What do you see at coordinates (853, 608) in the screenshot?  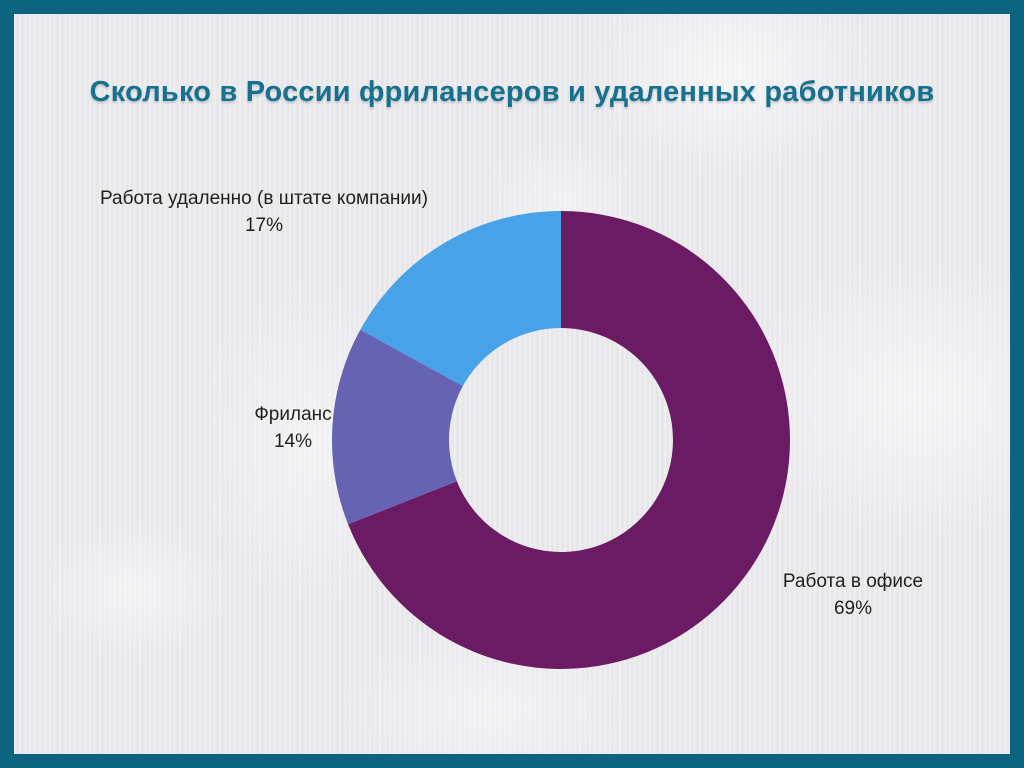 I see `slice-label-office-value: 69%` at bounding box center [853, 608].